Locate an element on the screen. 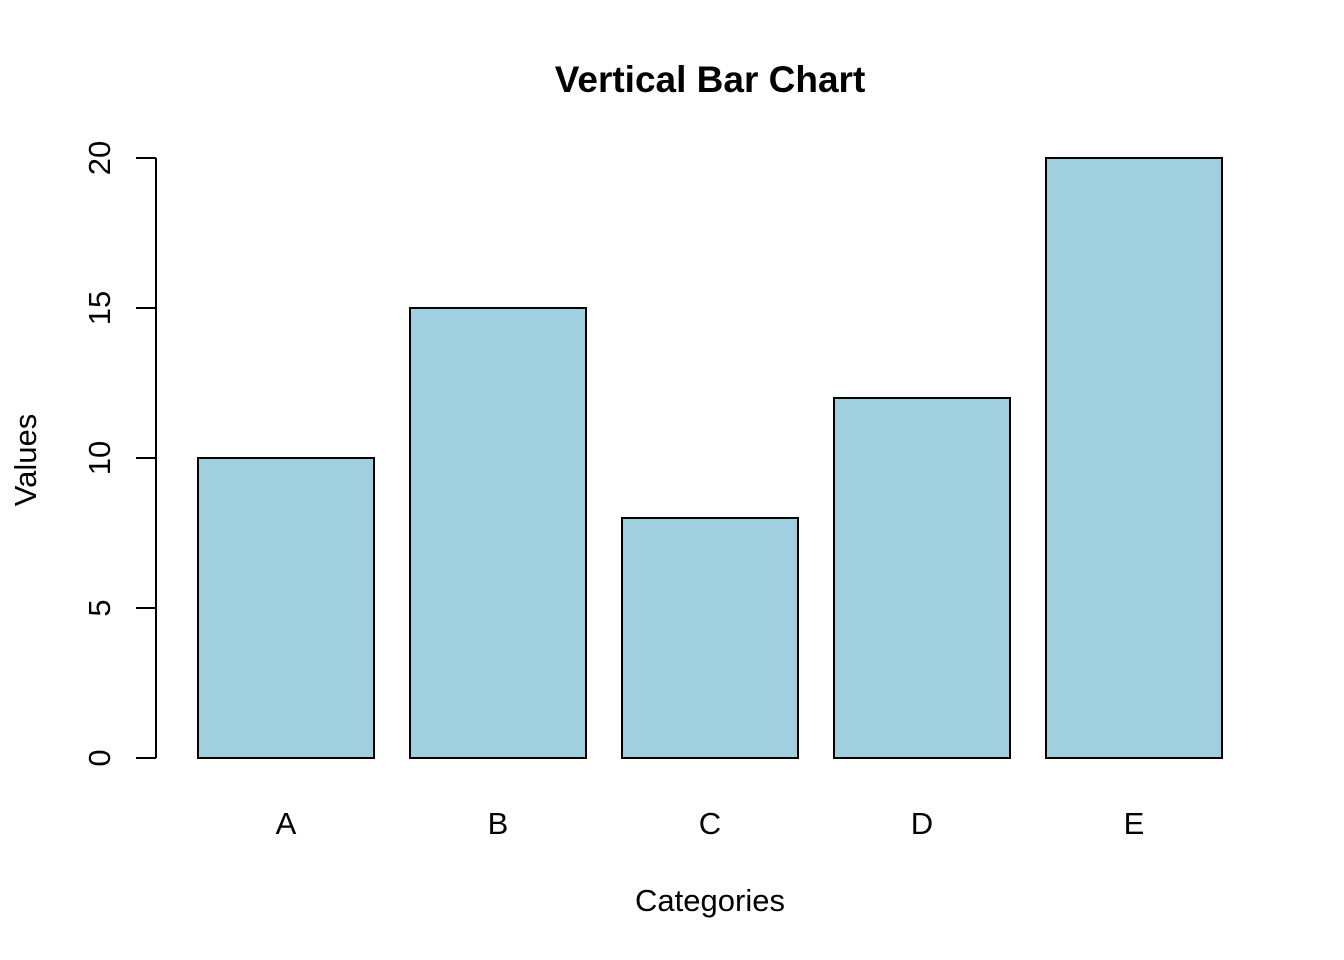 Image resolution: width=1344 pixels, height=960 pixels. x-tick-label-e: E is located at coordinates (1134, 823).